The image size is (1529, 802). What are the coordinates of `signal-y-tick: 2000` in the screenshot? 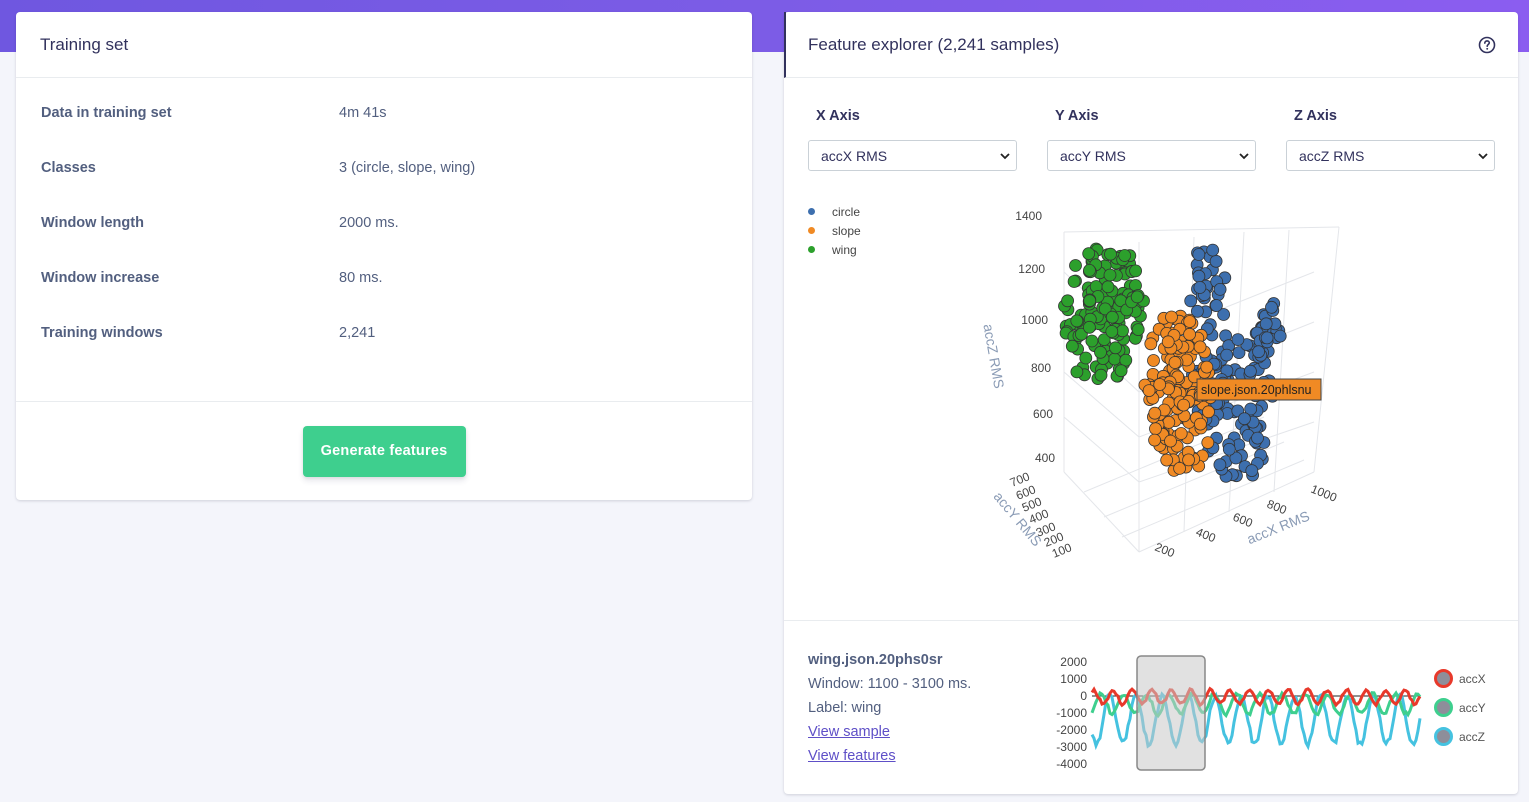 It's located at (1073, 662).